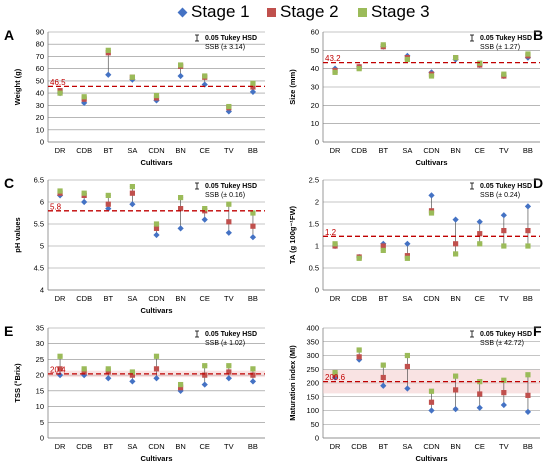  What do you see at coordinates (39, 224) in the screenshot?
I see `y-tick-label: 5.5` at bounding box center [39, 224].